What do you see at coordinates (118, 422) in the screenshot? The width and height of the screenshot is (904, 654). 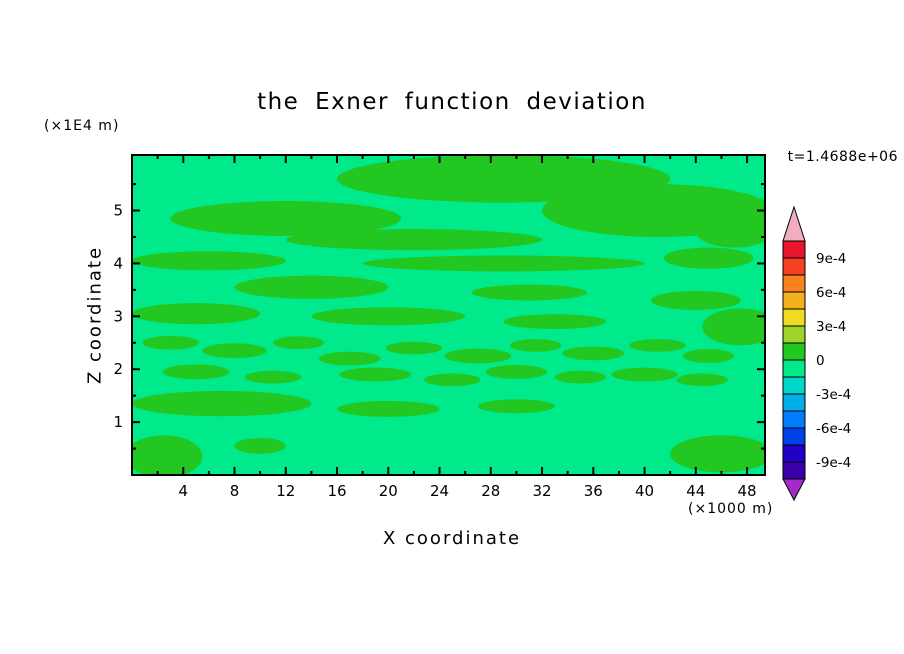 I see `svg-text: 1` at bounding box center [118, 422].